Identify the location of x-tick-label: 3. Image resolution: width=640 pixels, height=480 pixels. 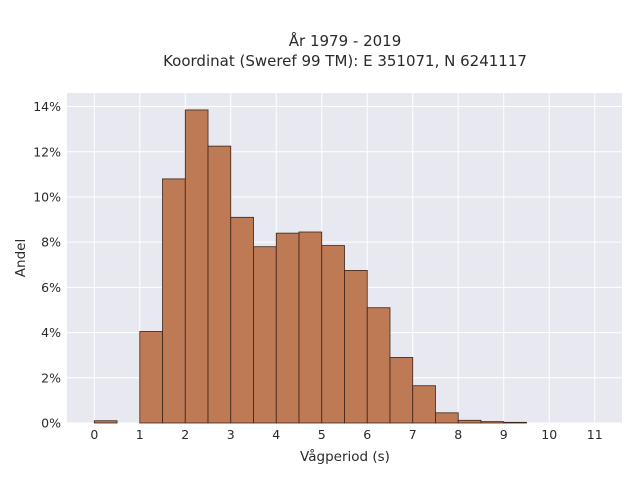
(231, 434).